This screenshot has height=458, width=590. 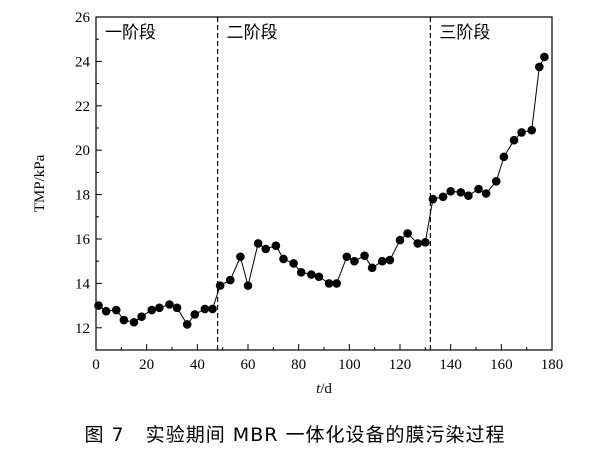 What do you see at coordinates (88, 173) in the screenshot?
I see `y-axis: 12 14 16 18 20 22 24 26` at bounding box center [88, 173].